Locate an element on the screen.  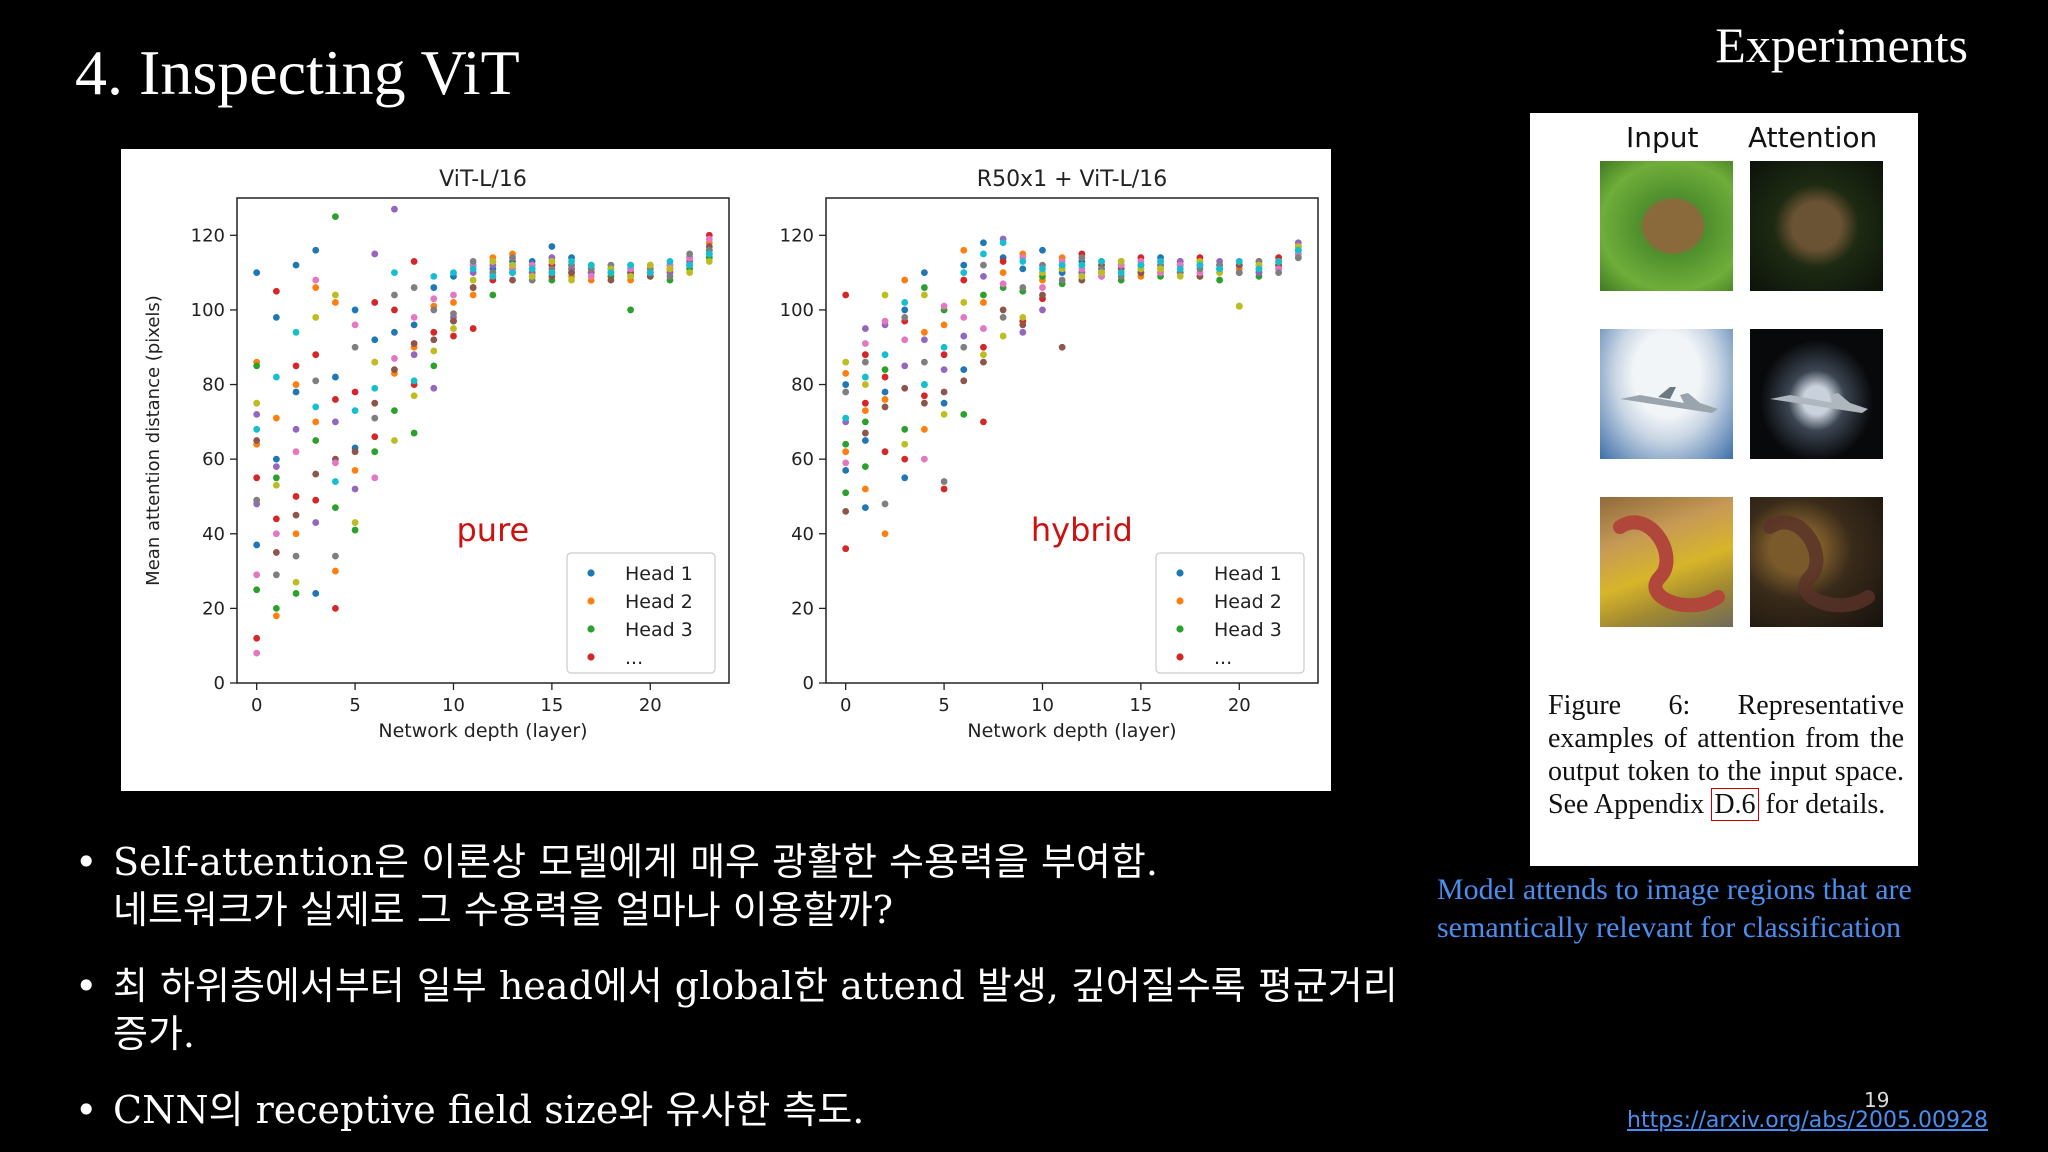
x-tick-label: 20 is located at coordinates (1239, 705).